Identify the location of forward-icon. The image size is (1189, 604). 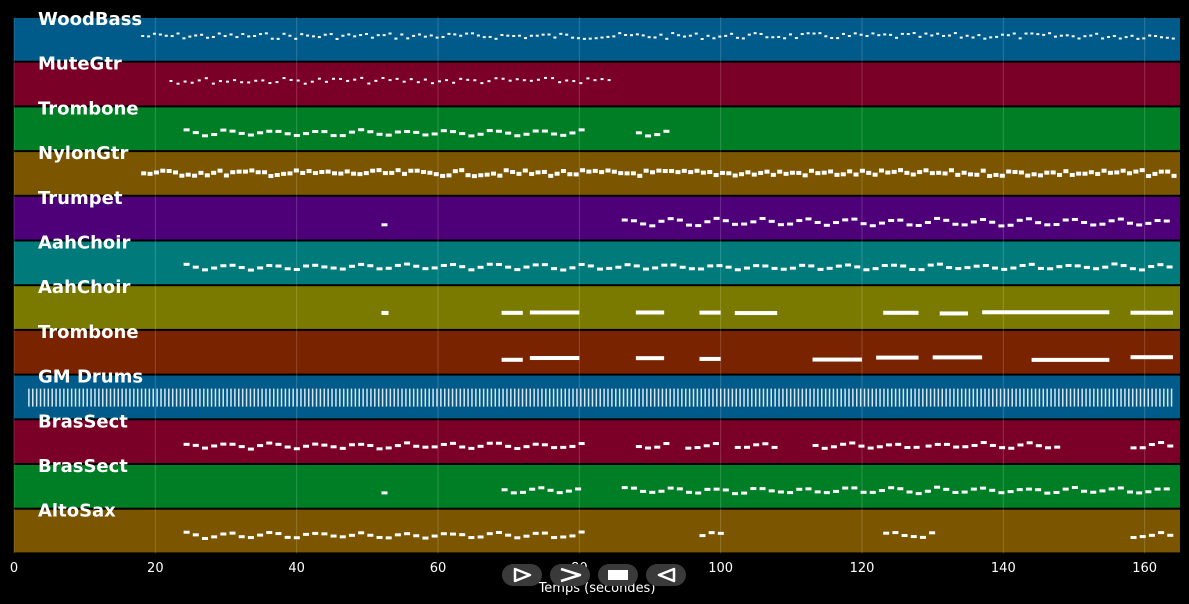
(571, 575).